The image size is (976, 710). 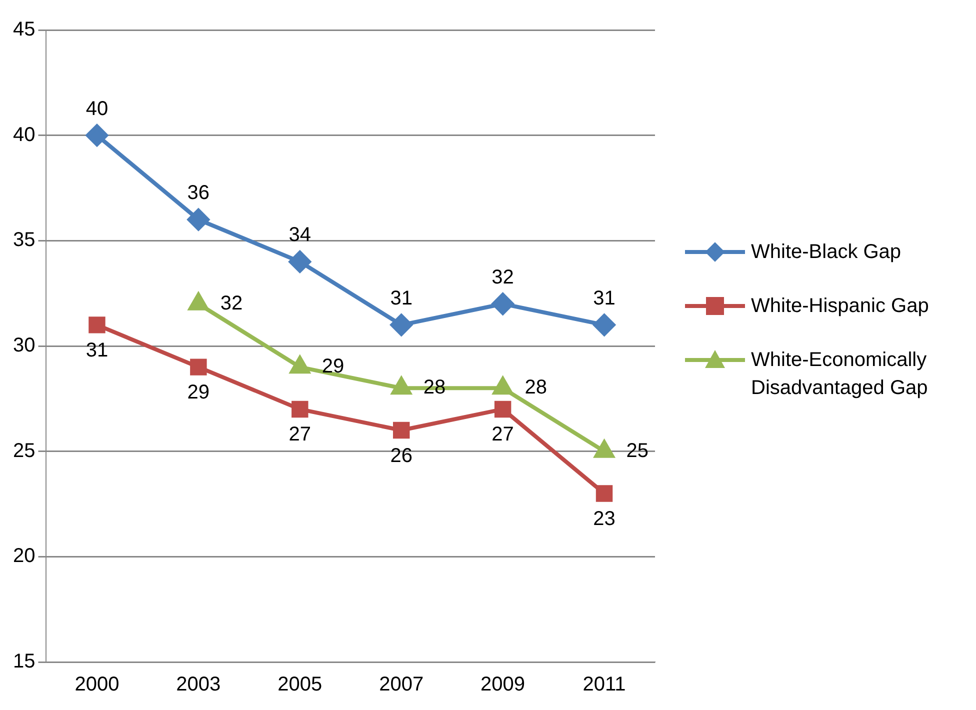 What do you see at coordinates (97, 109) in the screenshot?
I see `data-label: 40` at bounding box center [97, 109].